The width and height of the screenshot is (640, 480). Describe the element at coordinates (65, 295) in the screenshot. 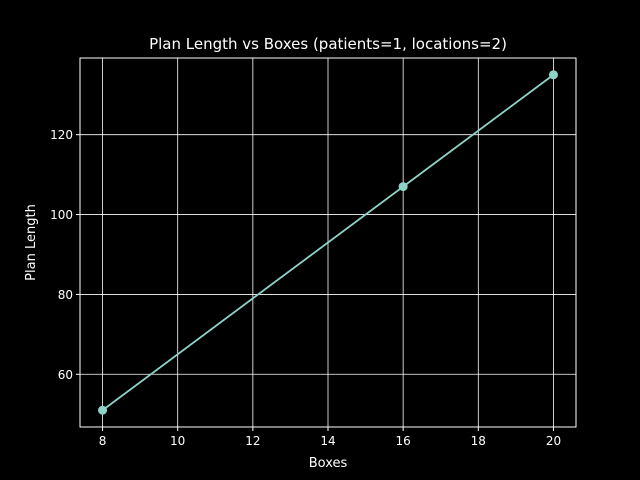

I see `y-tick-label: 80` at that location.